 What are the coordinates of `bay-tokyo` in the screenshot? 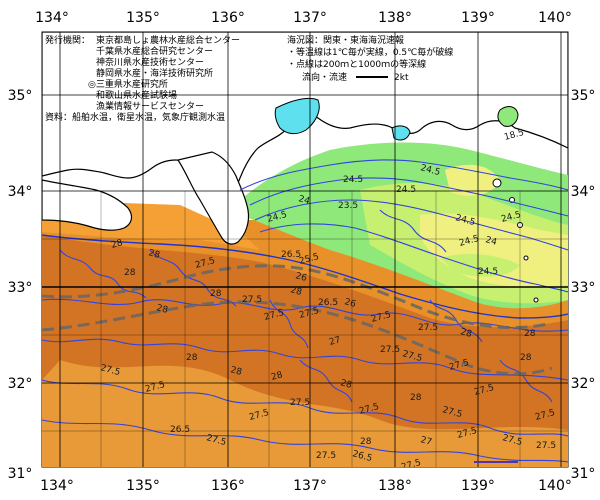 It's located at (508, 116).